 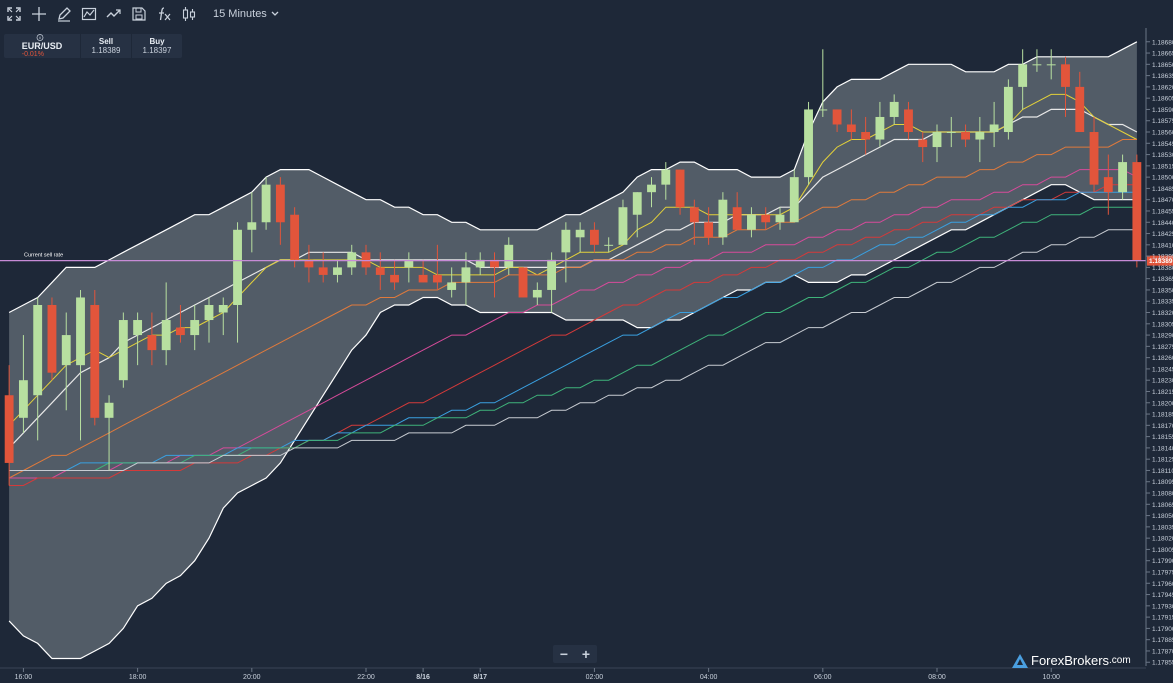 What do you see at coordinates (1162, 651) in the screenshot?
I see `y-tick-label: 1.17870` at bounding box center [1162, 651].